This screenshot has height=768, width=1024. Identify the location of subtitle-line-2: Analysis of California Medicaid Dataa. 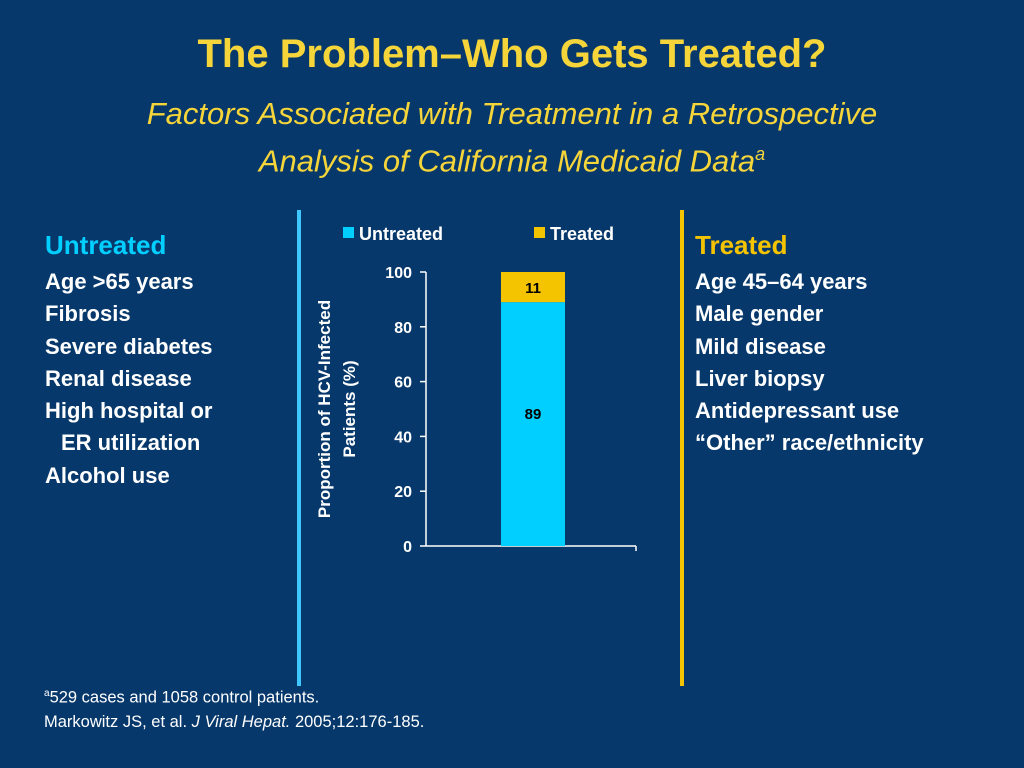
(512, 157).